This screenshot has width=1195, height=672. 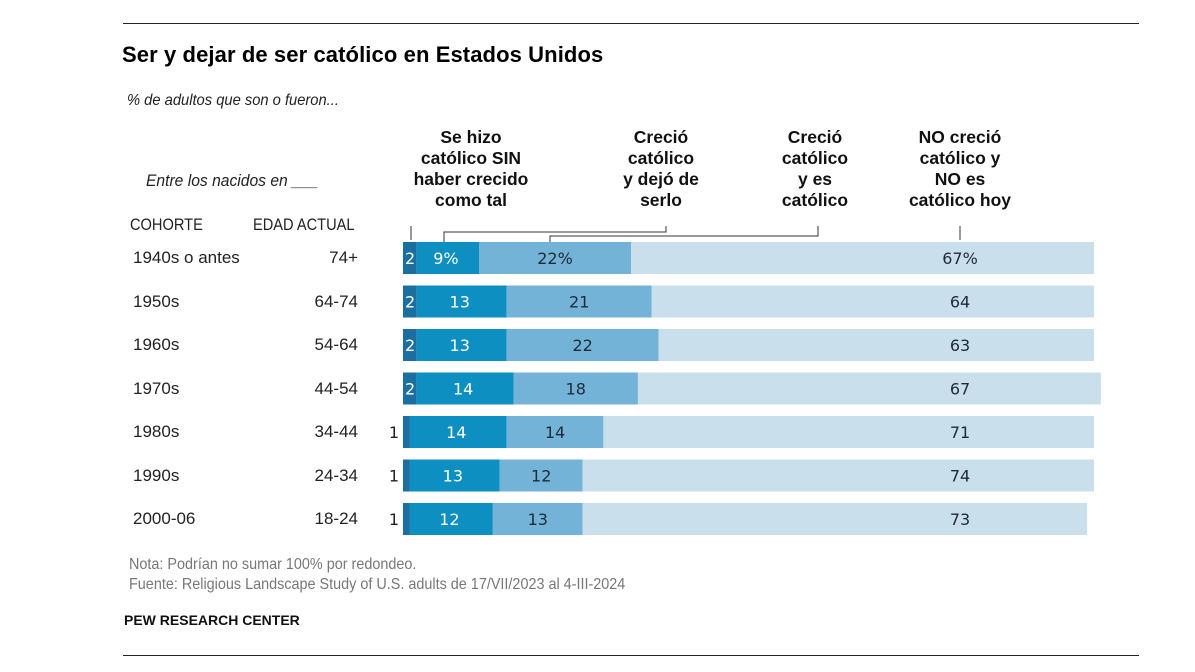 I want to click on top-rule, so click(x=631, y=23).